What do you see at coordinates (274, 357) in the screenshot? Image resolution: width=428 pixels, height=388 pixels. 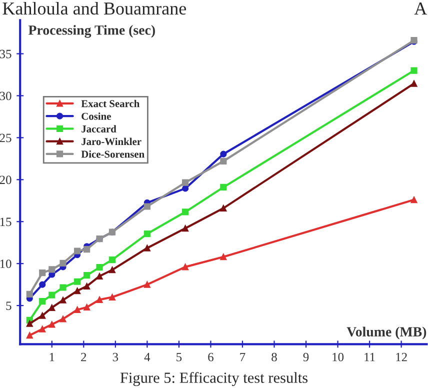 I see `x-tick-label: 8` at bounding box center [274, 357].